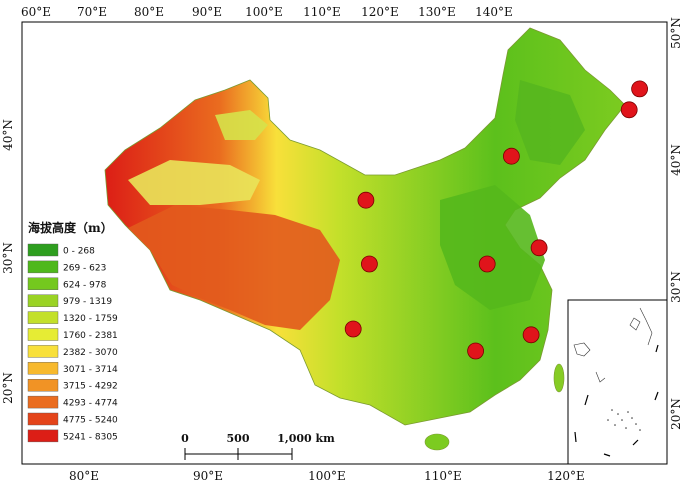 The width and height of the screenshot is (690, 491). Describe the element at coordinates (90, 421) in the screenshot. I see `legend-label: 4775 - 5240` at that location.